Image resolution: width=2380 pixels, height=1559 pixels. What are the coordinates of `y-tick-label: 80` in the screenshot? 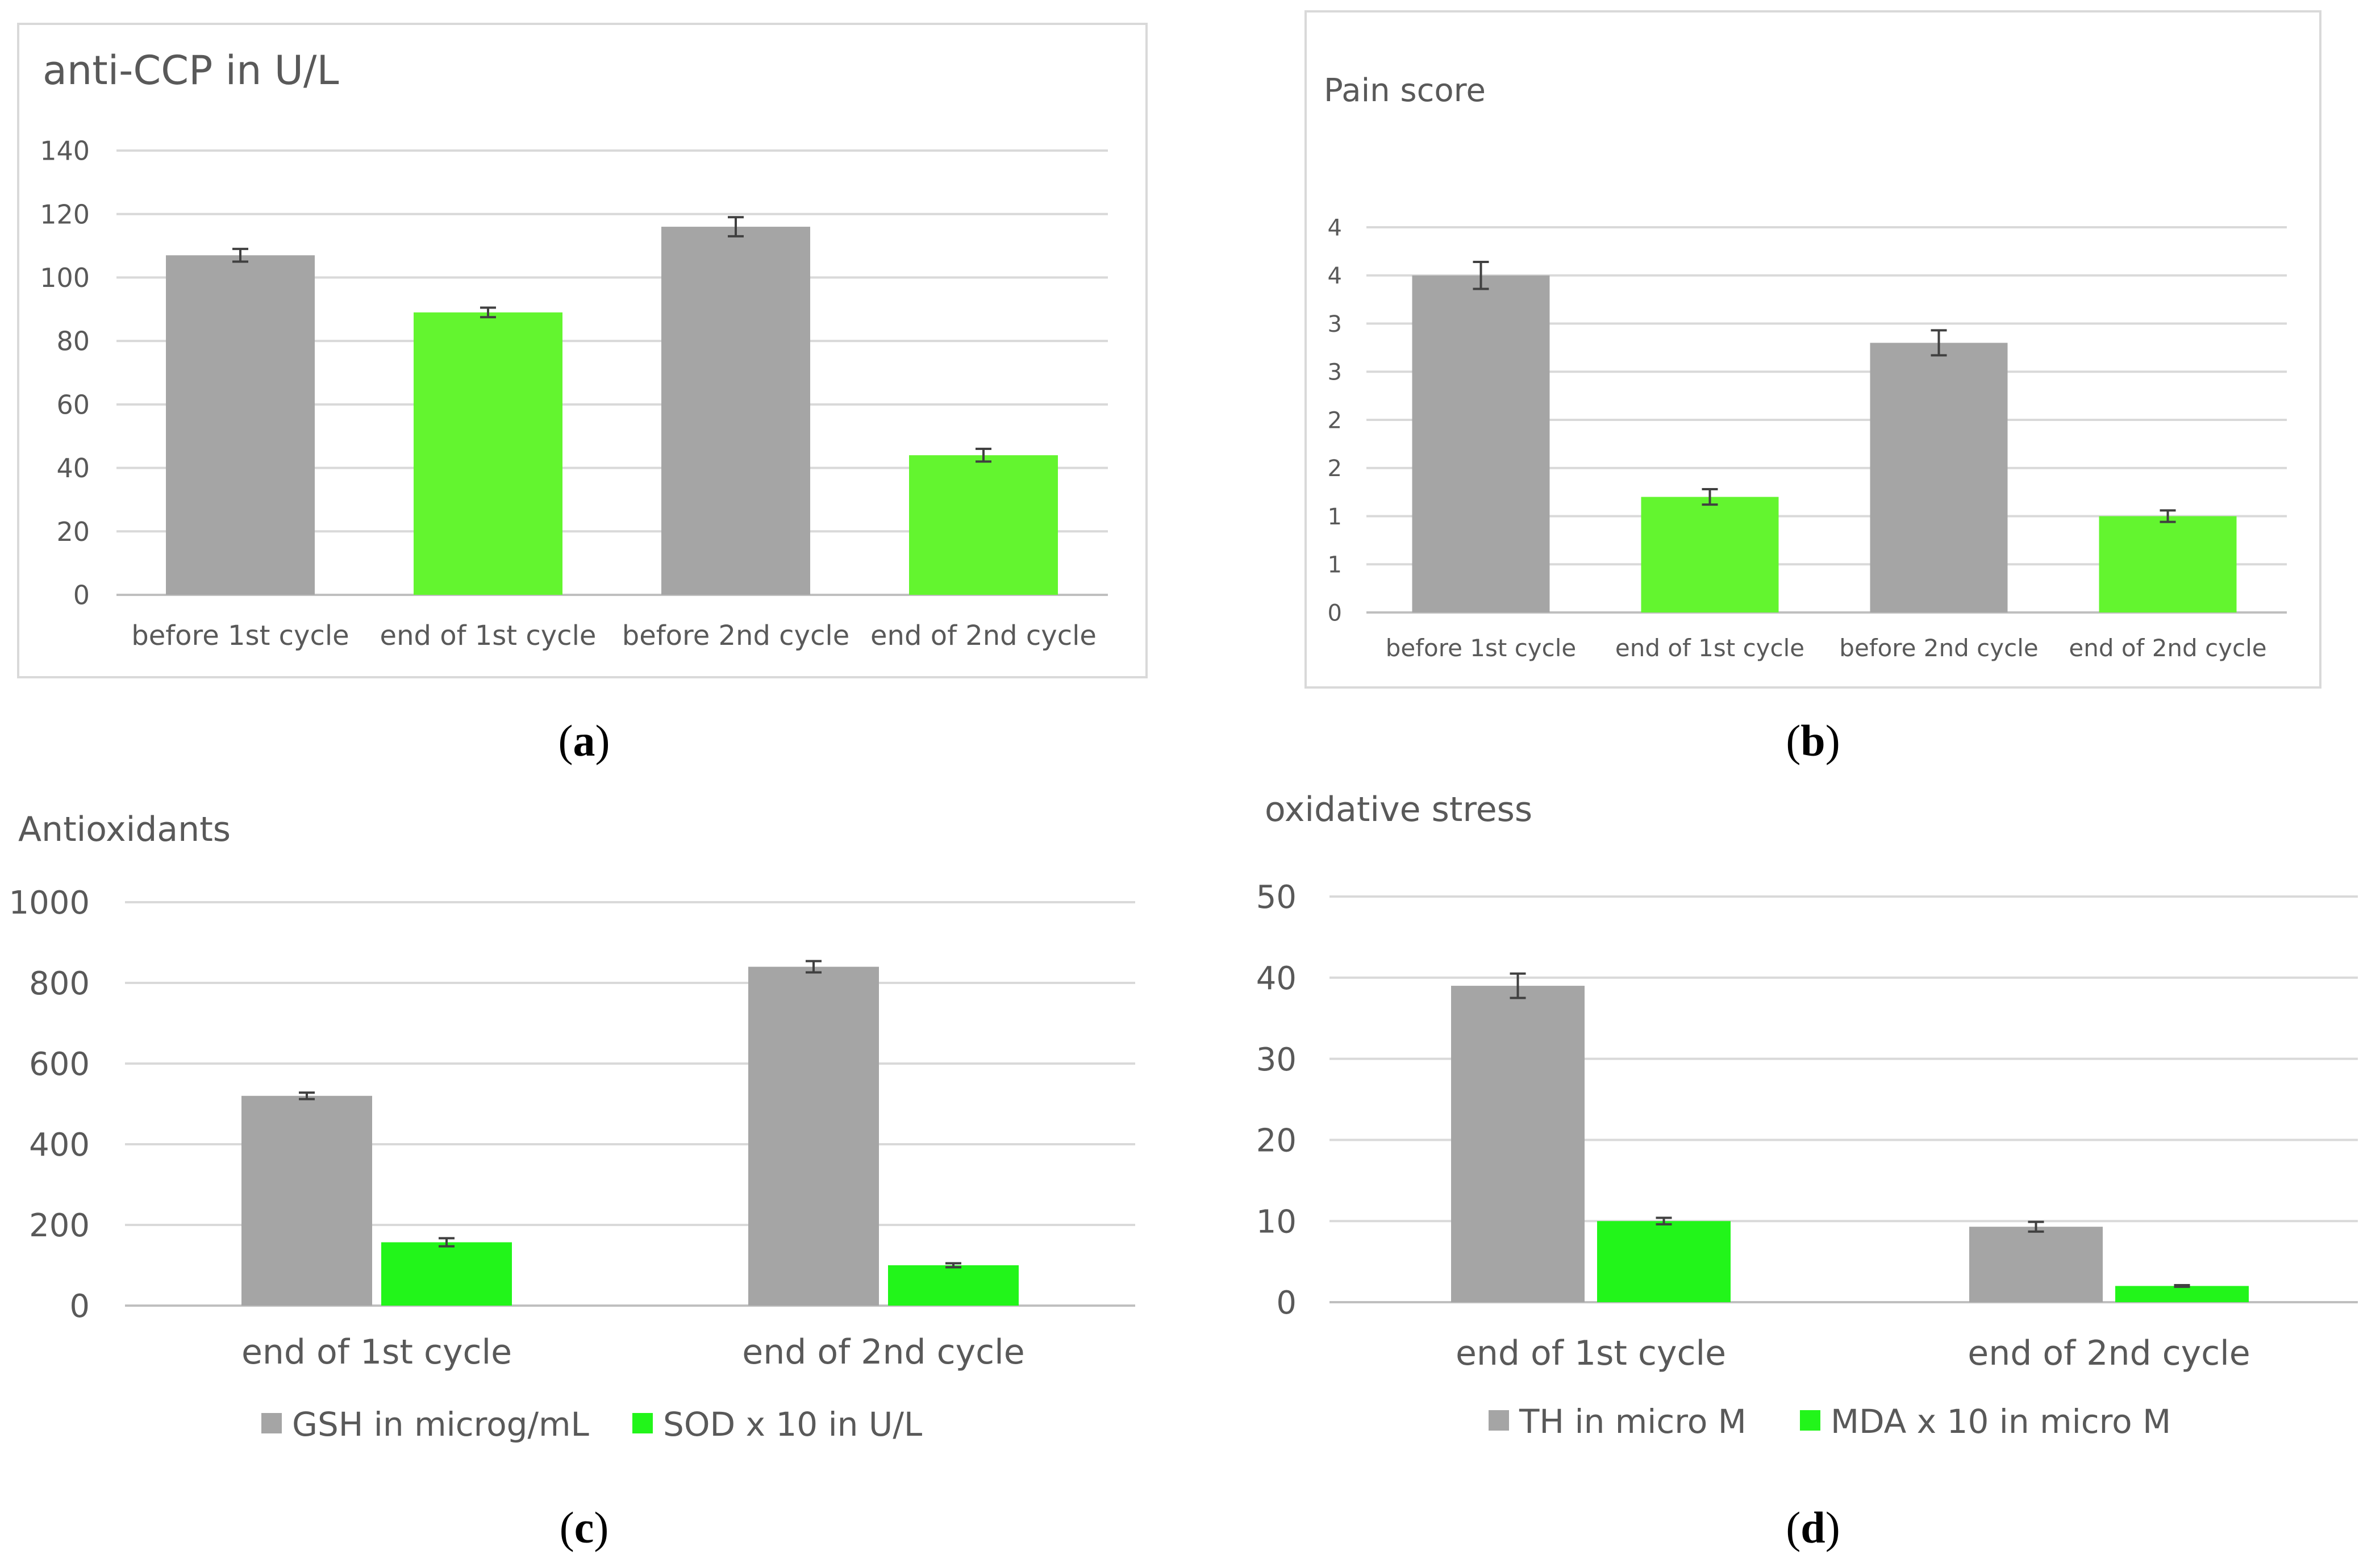 It's located at (73, 341).